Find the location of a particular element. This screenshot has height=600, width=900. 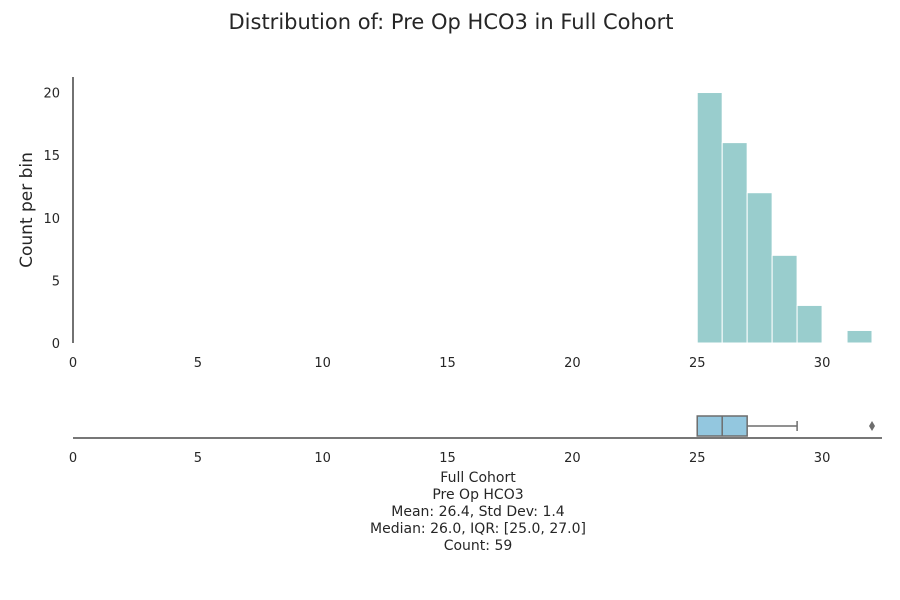

caption-cohort: Full Cohort is located at coordinates (478, 478).